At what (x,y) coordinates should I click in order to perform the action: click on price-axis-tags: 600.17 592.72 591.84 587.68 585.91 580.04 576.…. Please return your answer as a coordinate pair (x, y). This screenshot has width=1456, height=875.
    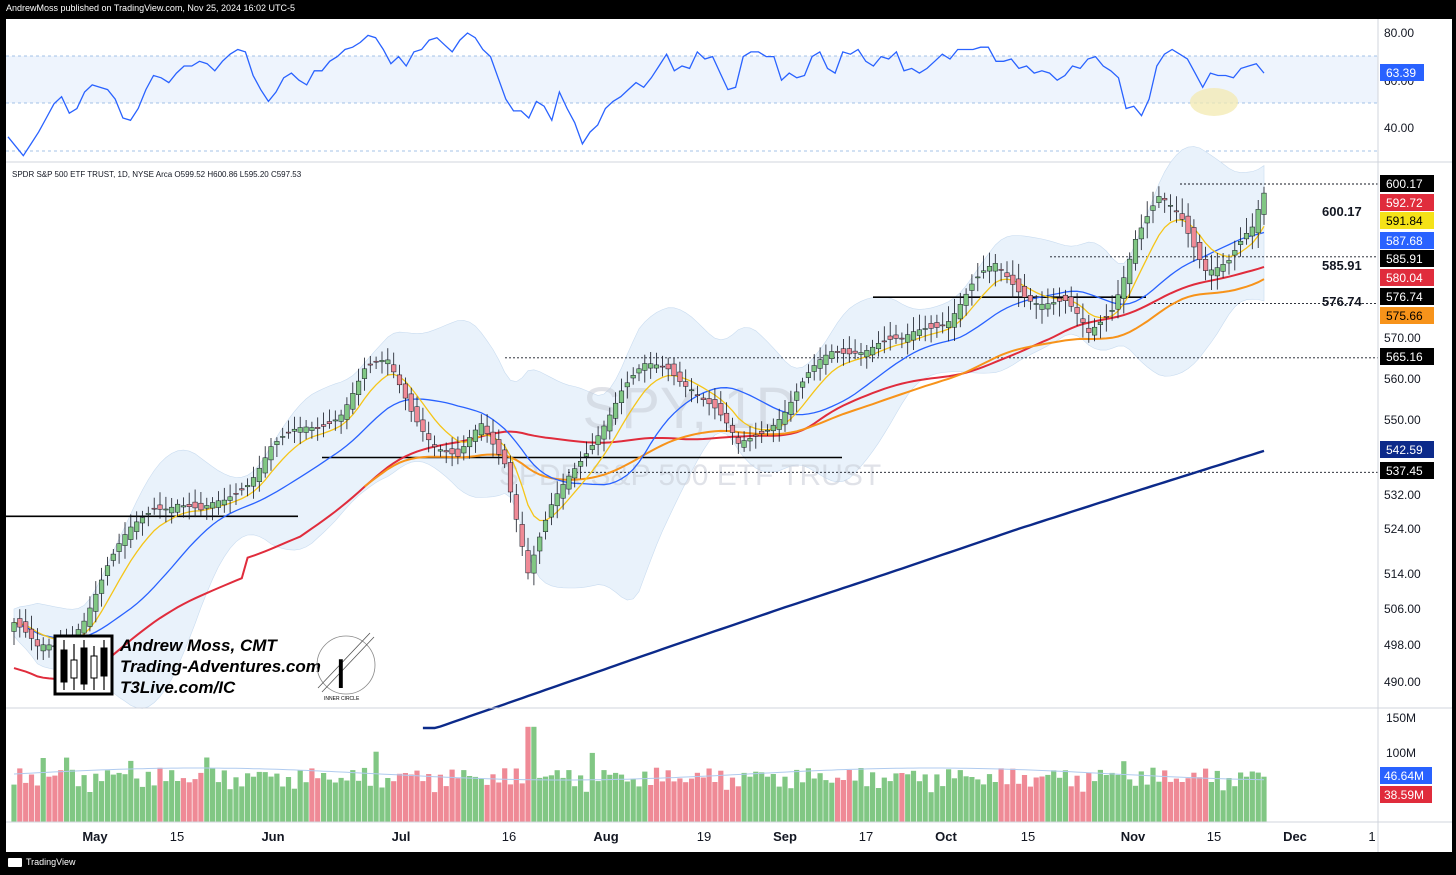
    Looking at the image, I should click on (1407, 327).